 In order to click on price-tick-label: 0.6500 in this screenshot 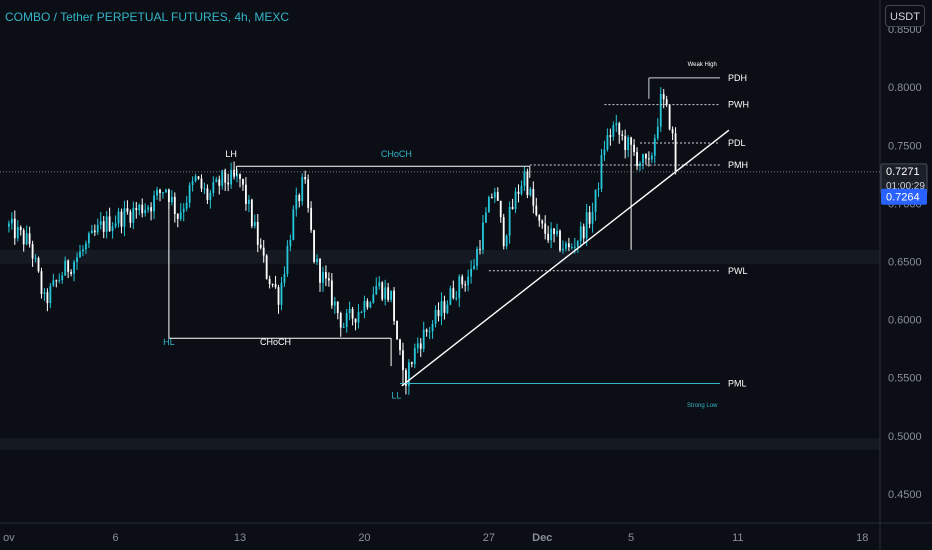, I will do `click(905, 263)`.